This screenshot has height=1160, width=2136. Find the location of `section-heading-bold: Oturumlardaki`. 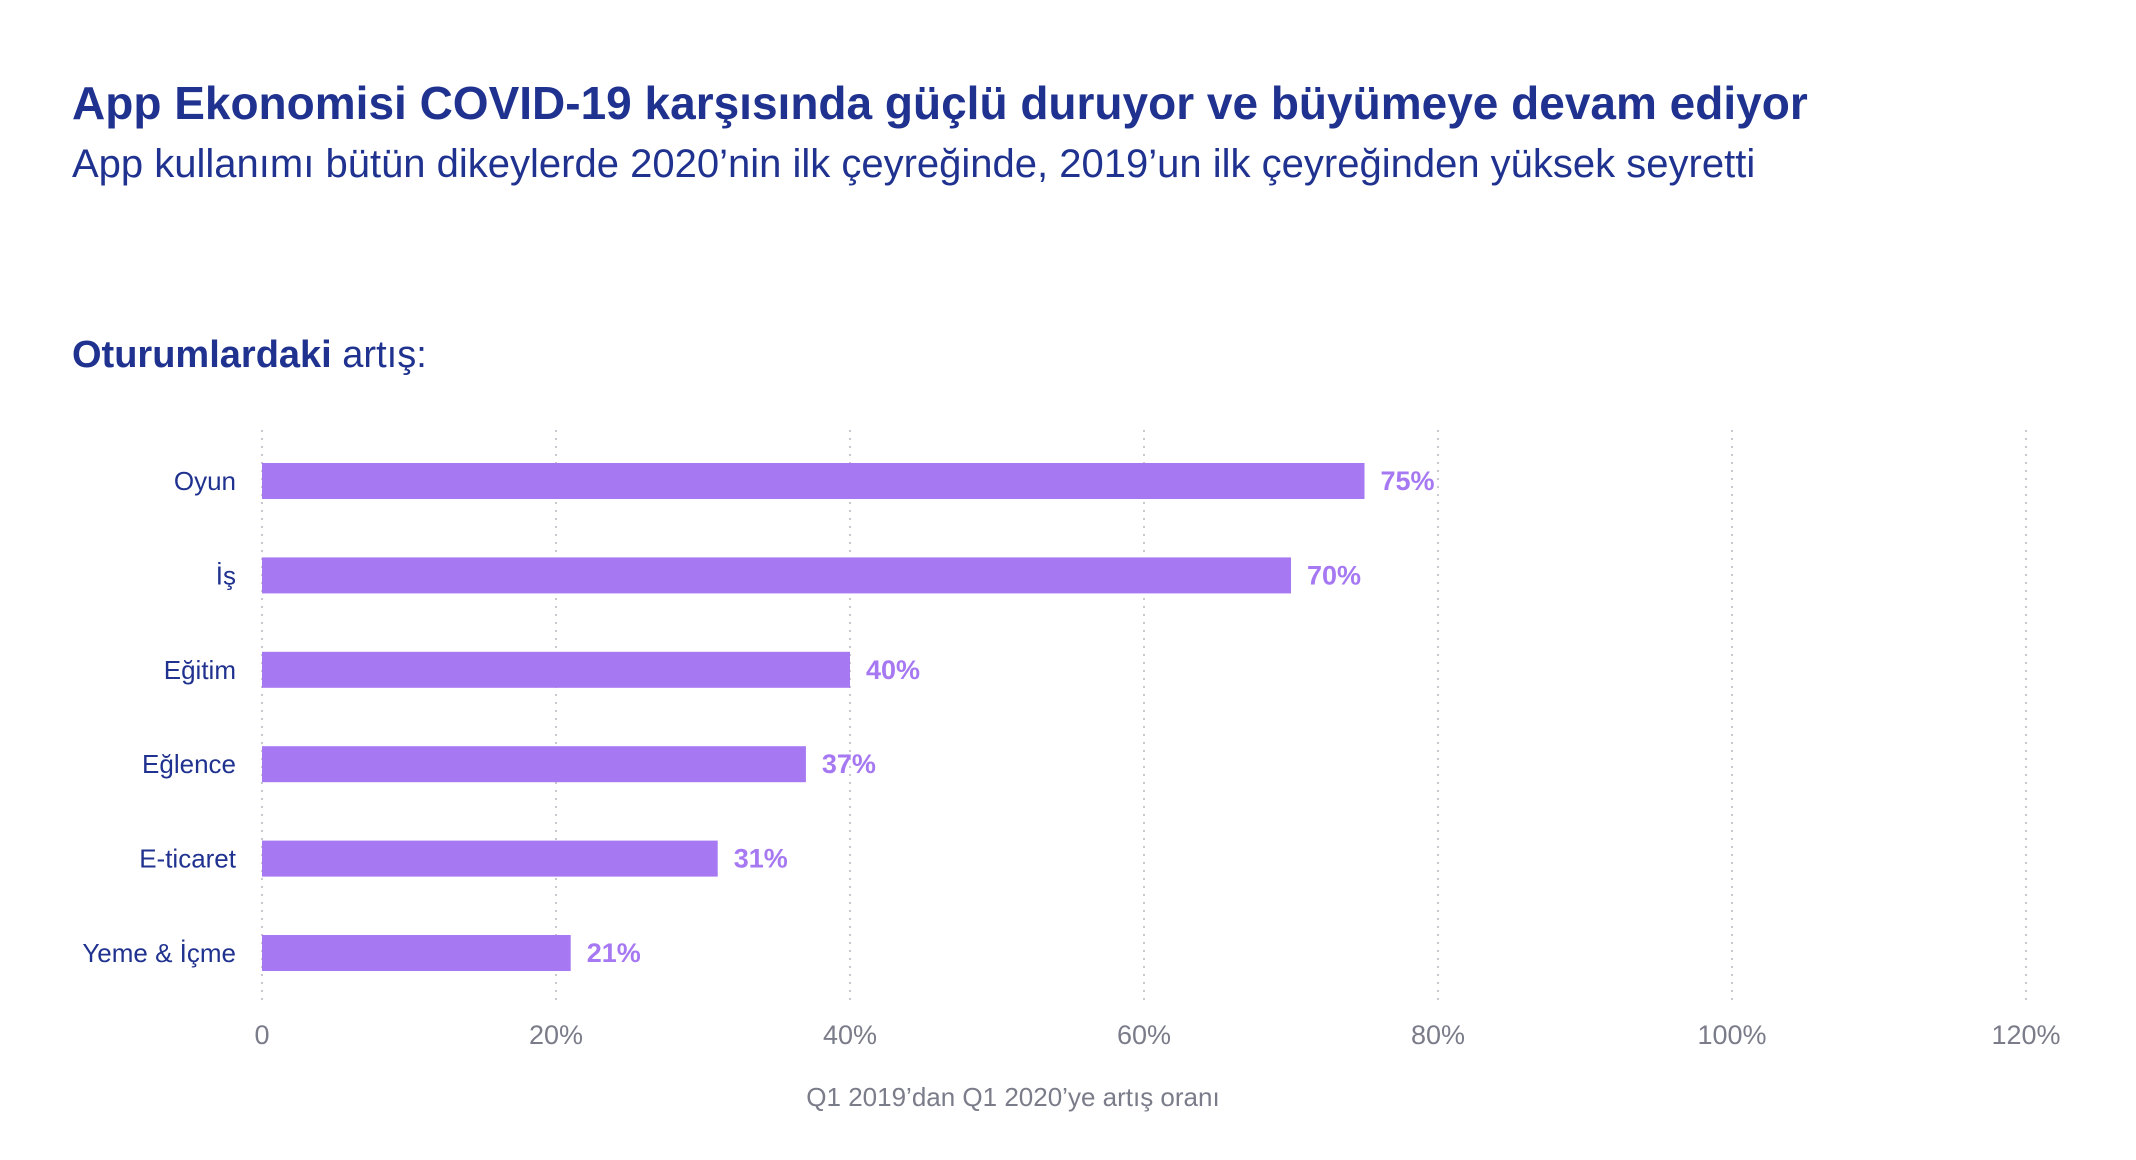

section-heading-bold: Oturumlardaki is located at coordinates (202, 355).